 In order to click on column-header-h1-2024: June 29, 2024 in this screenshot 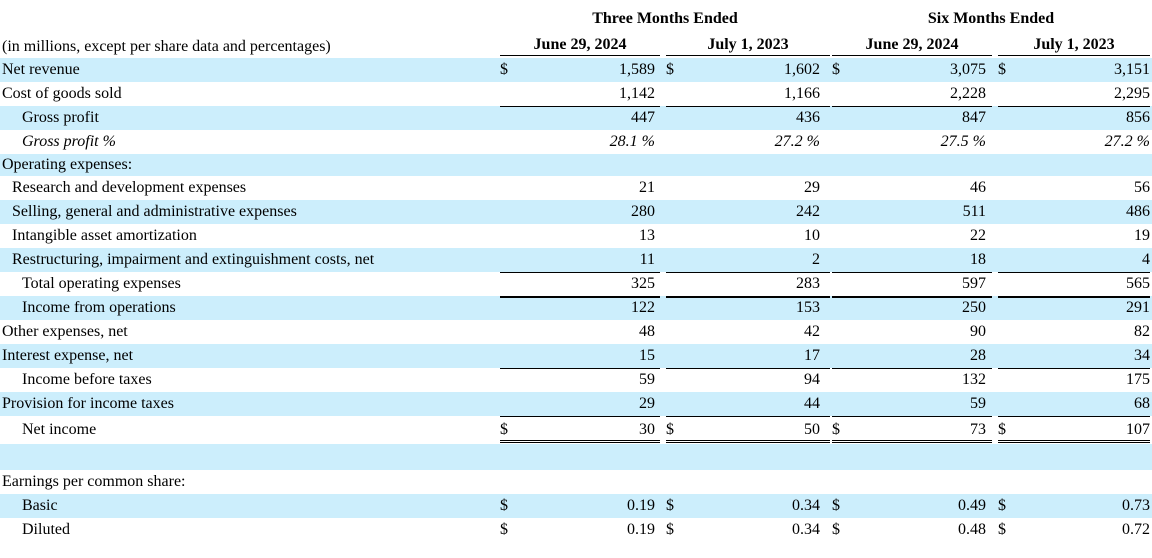, I will do `click(912, 45)`.